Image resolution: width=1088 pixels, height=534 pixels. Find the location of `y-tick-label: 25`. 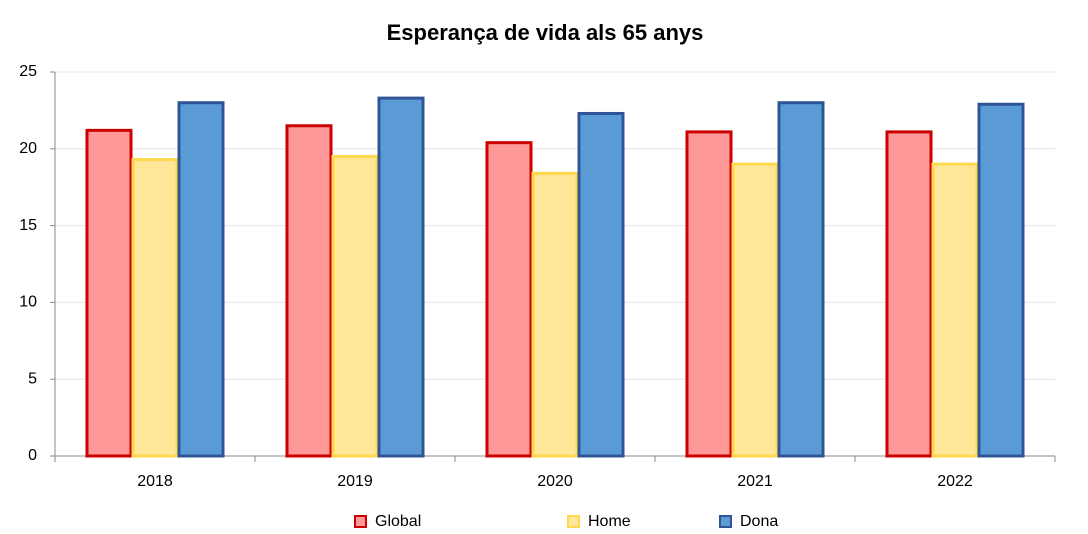

y-tick-label: 25 is located at coordinates (28, 71).